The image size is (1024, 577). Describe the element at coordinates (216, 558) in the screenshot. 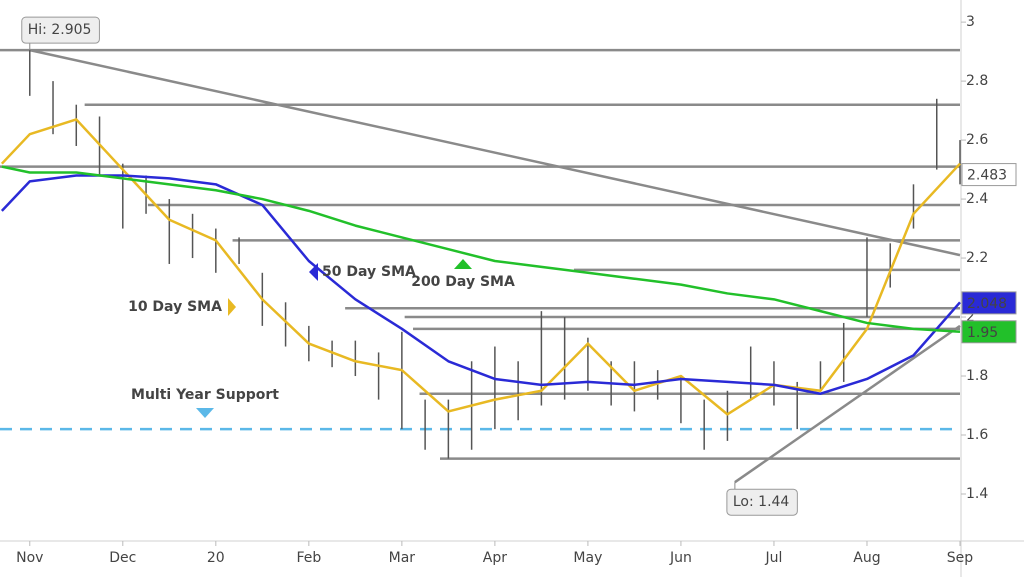

I see `x-tick-label: 20` at that location.